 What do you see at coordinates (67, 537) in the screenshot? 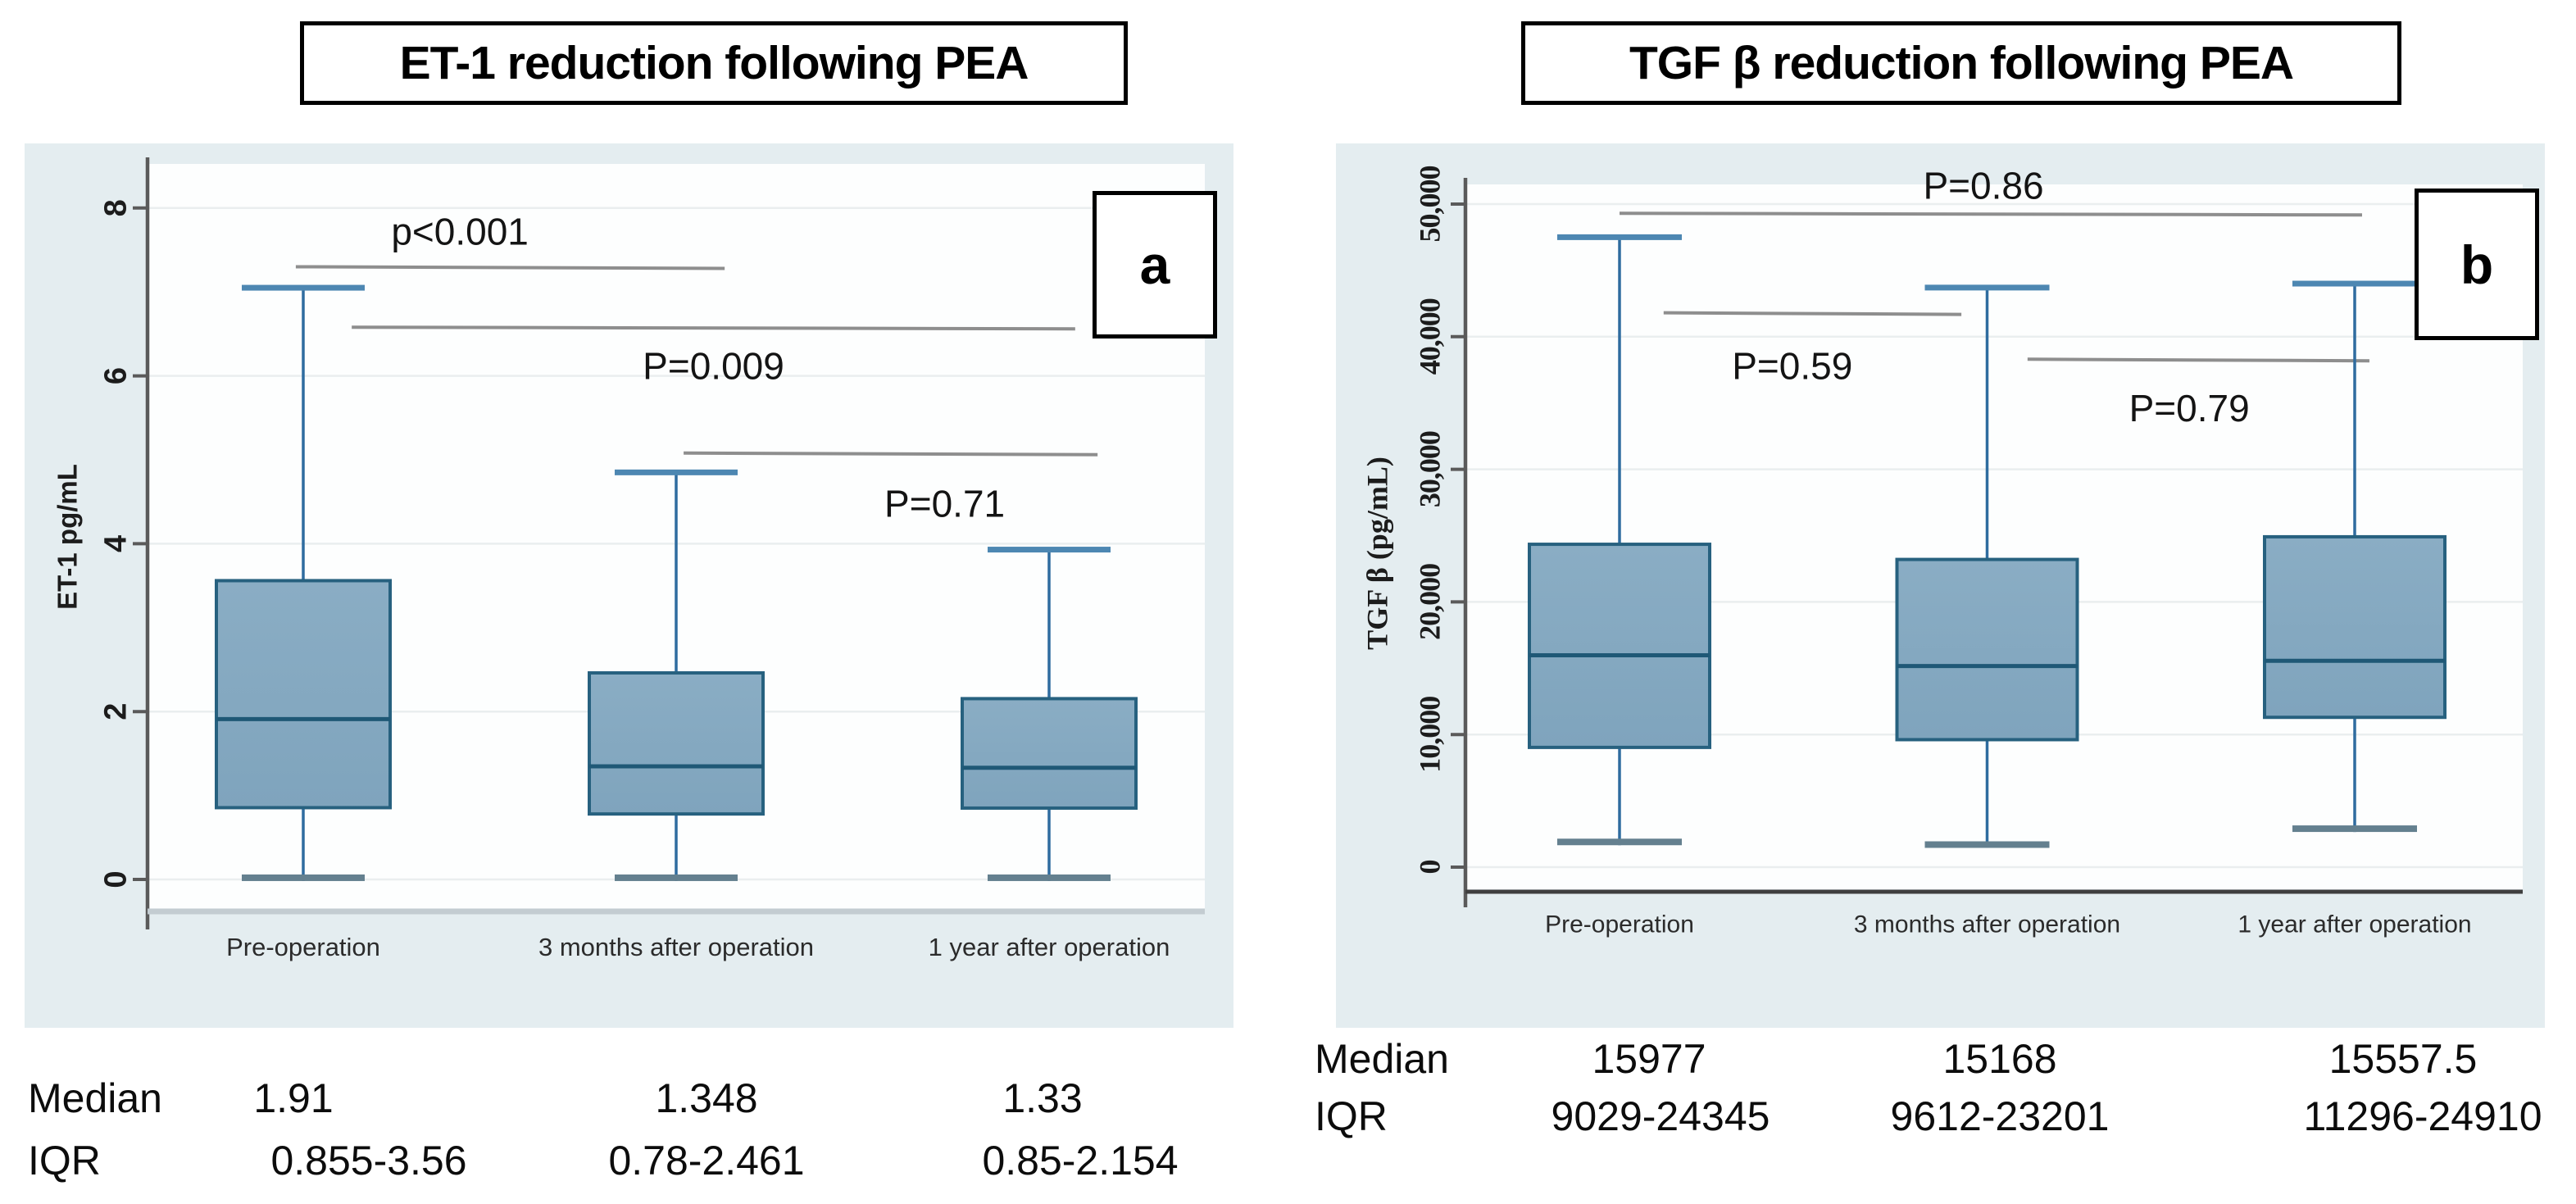
I see `y-axis-title: ET-1 pg/mL` at bounding box center [67, 537].